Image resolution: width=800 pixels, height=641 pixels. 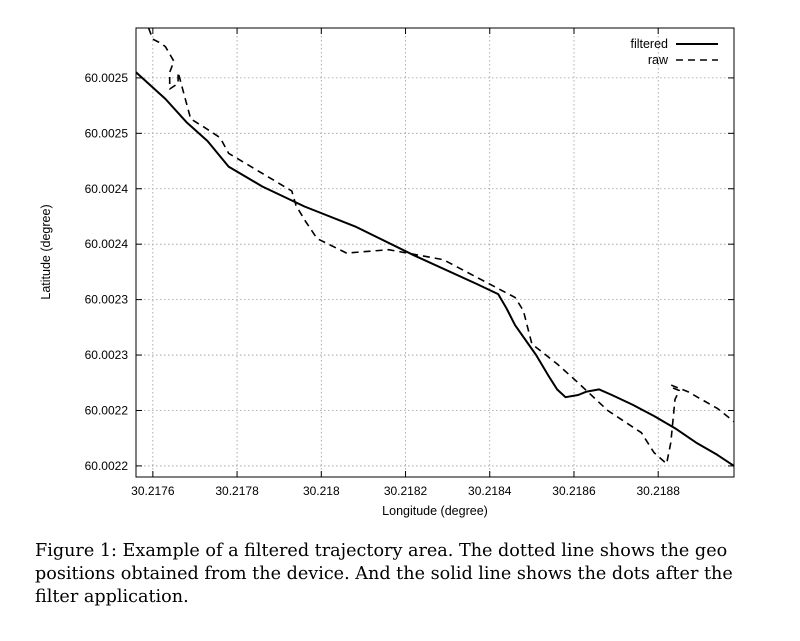 What do you see at coordinates (46, 251) in the screenshot?
I see `y-axis-label: Latitude (degree)` at bounding box center [46, 251].